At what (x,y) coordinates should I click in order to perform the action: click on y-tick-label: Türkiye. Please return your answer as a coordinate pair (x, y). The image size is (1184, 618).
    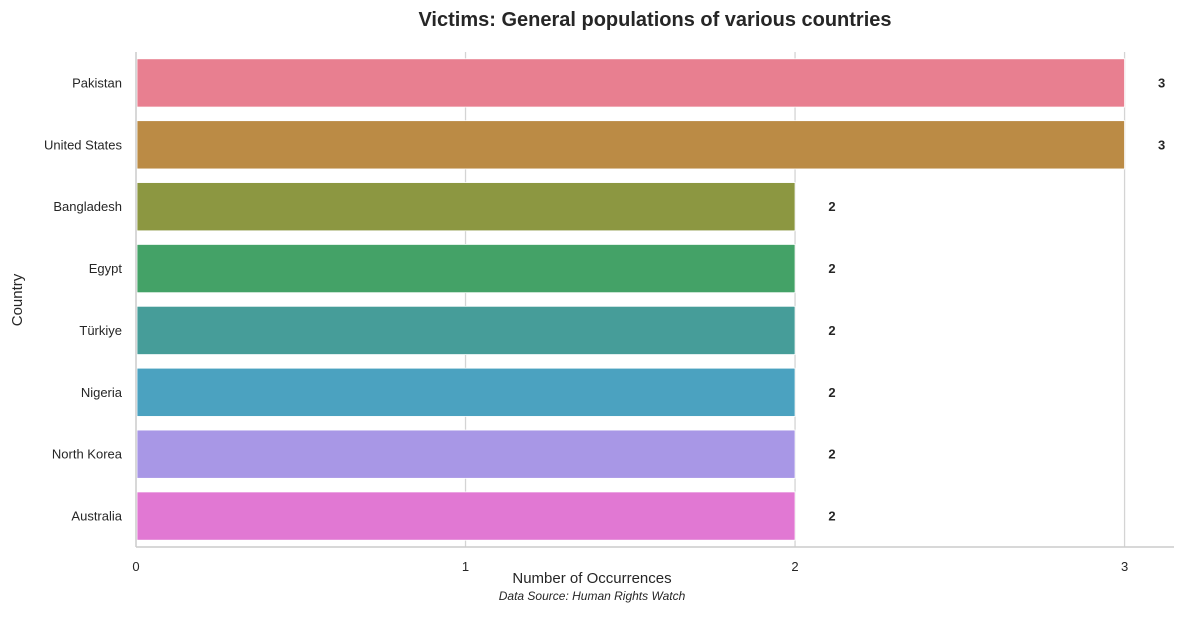
    Looking at the image, I should click on (100, 330).